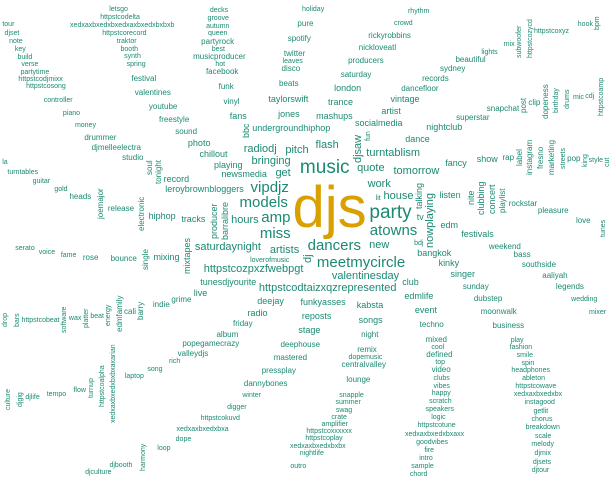 This screenshot has width=614, height=481. What do you see at coordinates (378, 199) in the screenshot?
I see `cloud-word: lit` at bounding box center [378, 199].